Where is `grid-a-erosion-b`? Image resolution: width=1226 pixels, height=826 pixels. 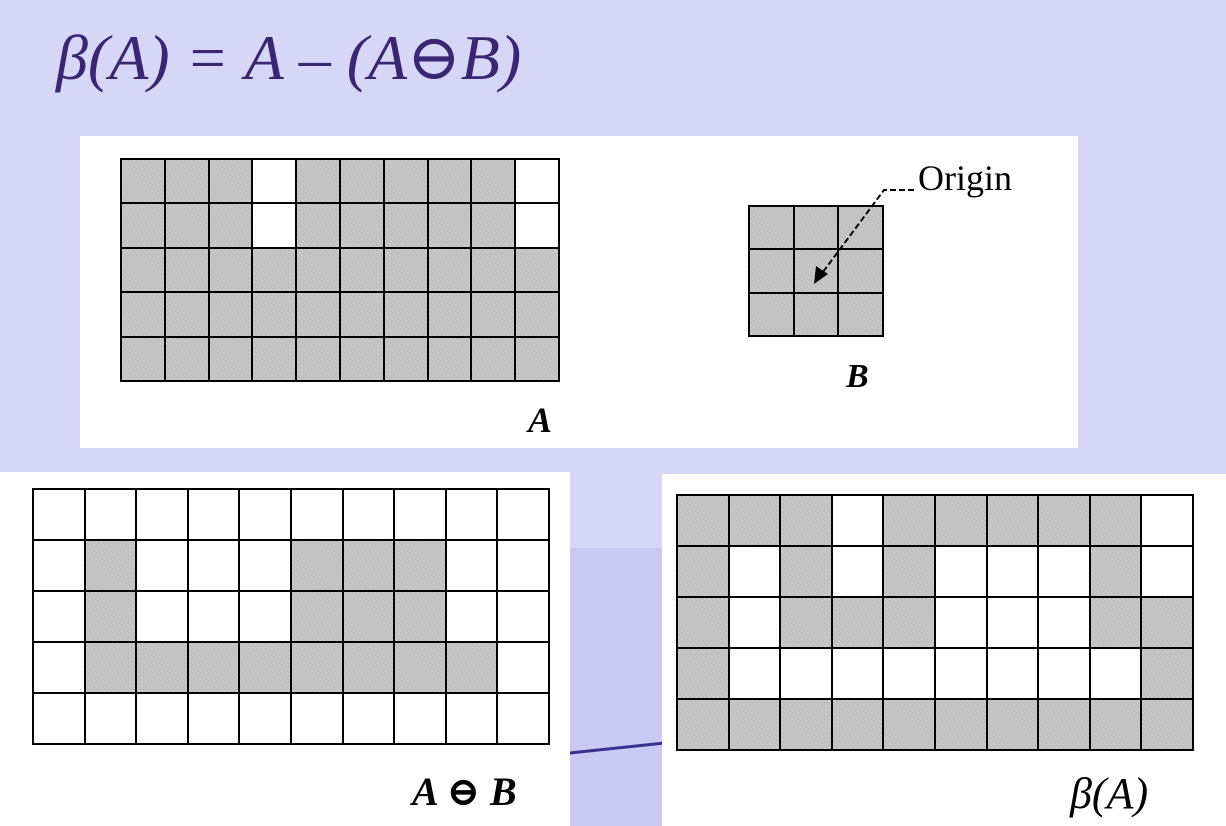 grid-a-erosion-b is located at coordinates (291, 616).